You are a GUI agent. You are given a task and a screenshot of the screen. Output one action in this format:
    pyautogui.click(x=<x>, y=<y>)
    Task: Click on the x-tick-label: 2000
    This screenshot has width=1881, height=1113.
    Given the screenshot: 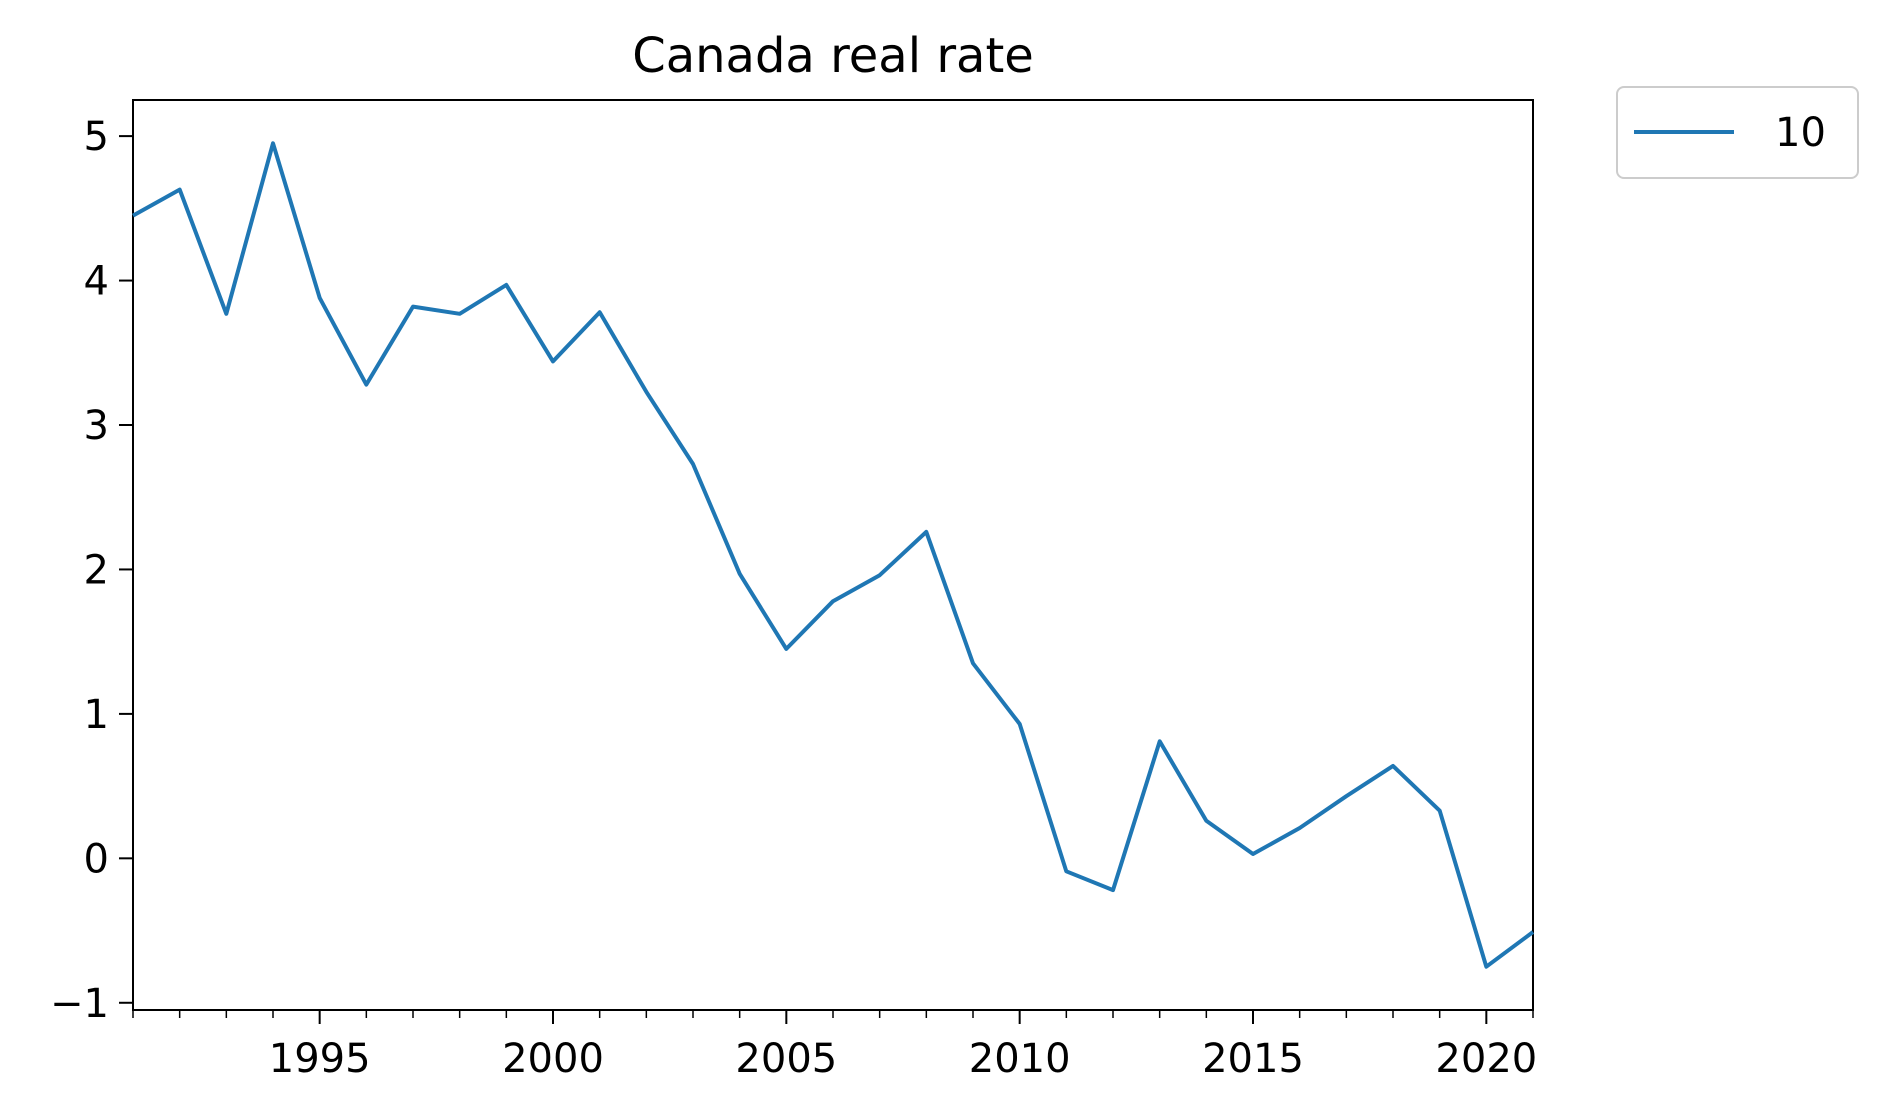 What is the action you would take?
    pyautogui.click(x=553, y=1059)
    